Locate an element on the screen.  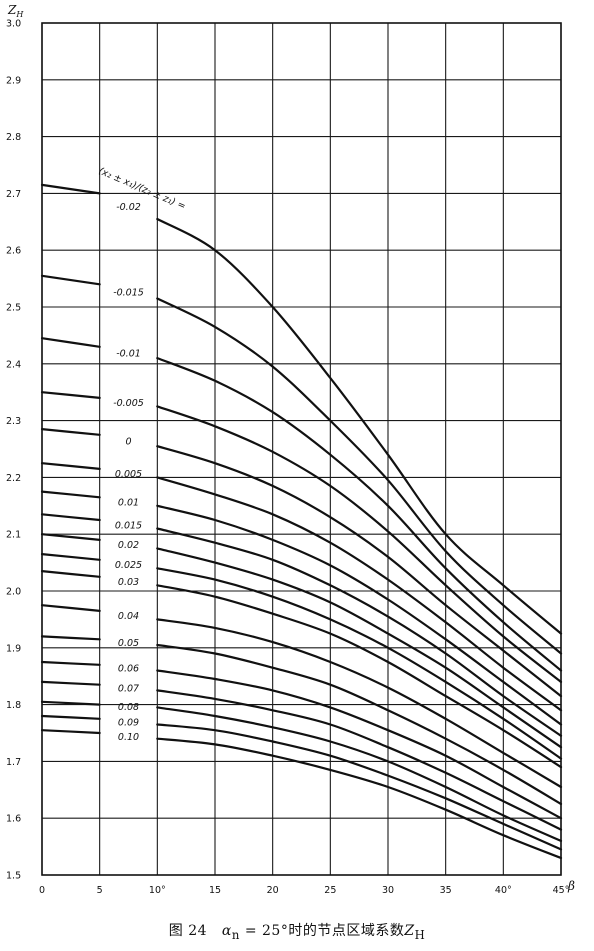
curve-label: 0.10 is located at coordinates (128, 737).